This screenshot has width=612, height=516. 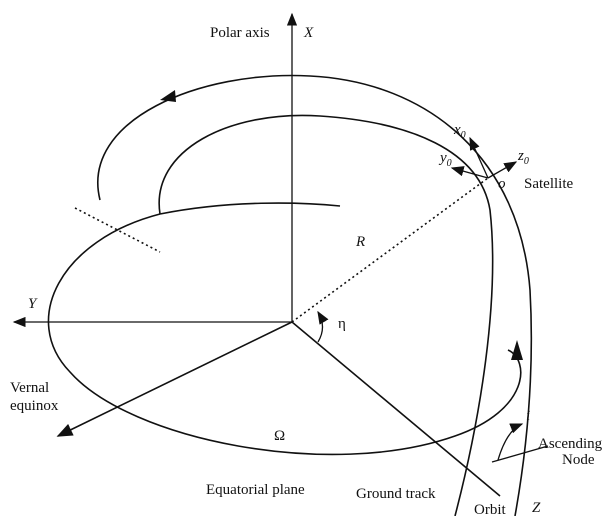 I want to click on vernal-label: Vernal equinox, so click(x=34, y=397).